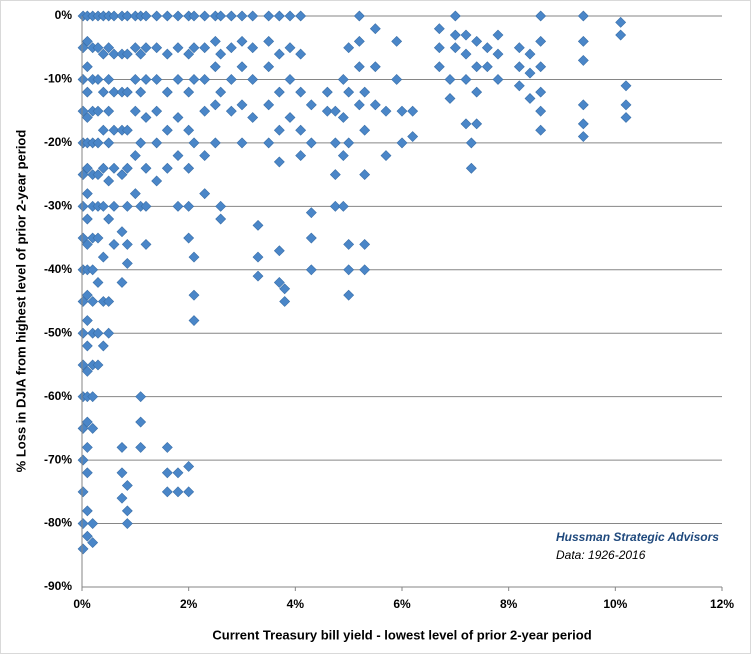  I want to click on y-tick-label: -50%, so click(58, 332).